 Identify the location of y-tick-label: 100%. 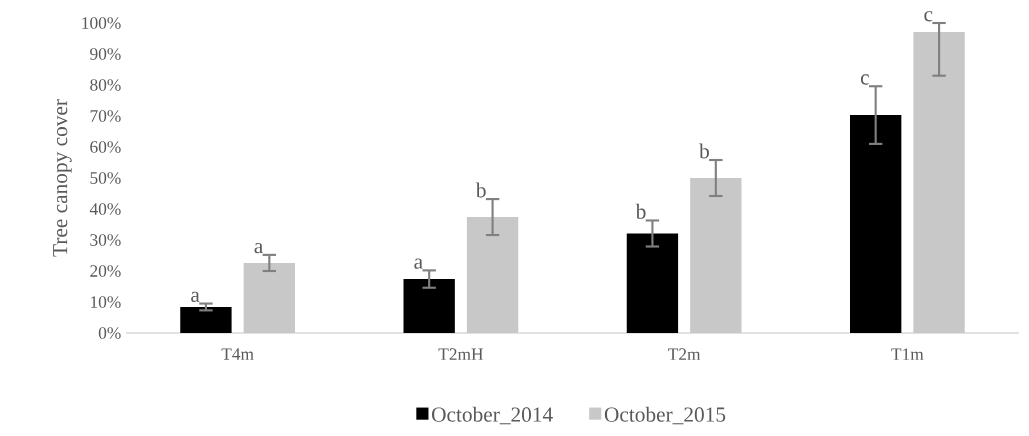
(101, 23).